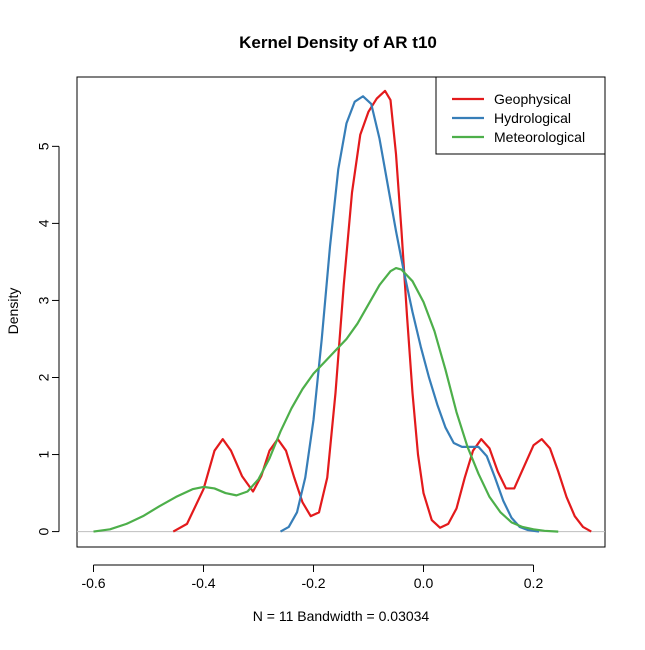 The width and height of the screenshot is (645, 650). Describe the element at coordinates (48, 338) in the screenshot. I see `y-axis: 0 1 2 3 4 5` at that location.